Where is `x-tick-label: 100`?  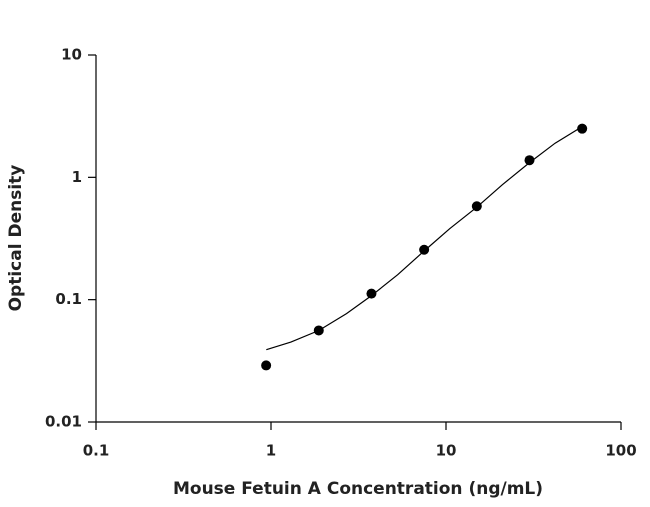
x-tick-label: 100 is located at coordinates (620, 451).